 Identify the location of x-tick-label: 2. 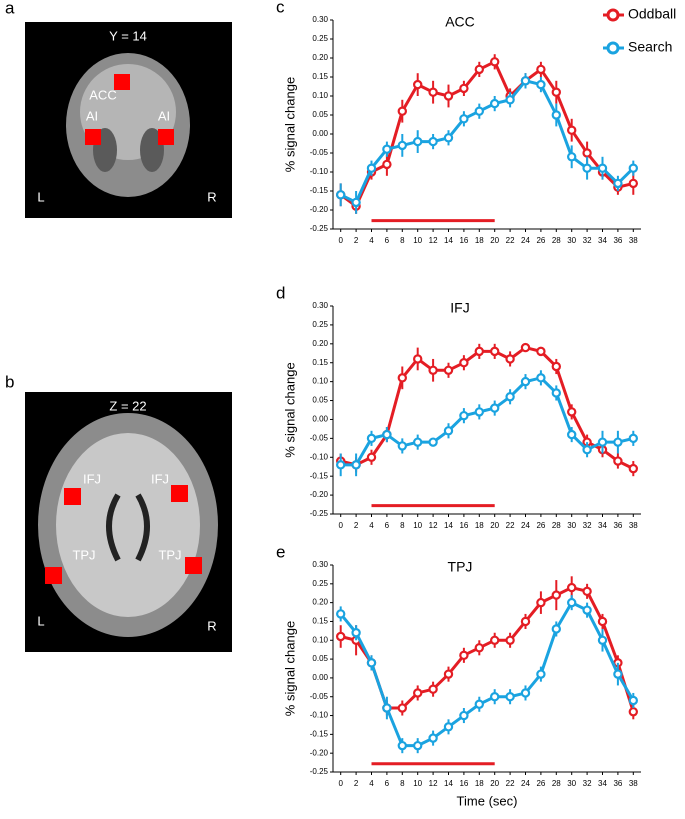
(356, 525).